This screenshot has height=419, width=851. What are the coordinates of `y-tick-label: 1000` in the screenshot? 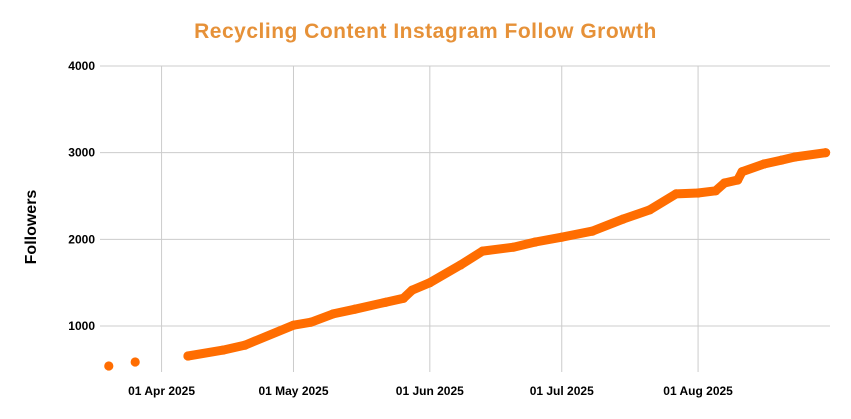 It's located at (81, 326).